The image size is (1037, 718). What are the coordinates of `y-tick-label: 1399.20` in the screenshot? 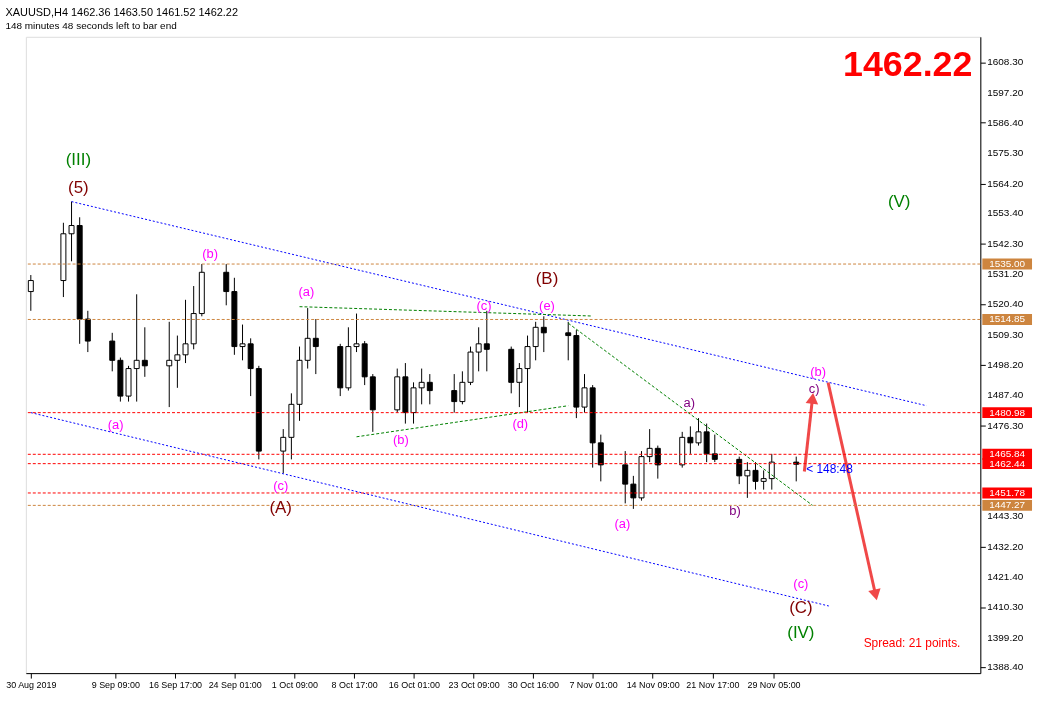 It's located at (1005, 637).